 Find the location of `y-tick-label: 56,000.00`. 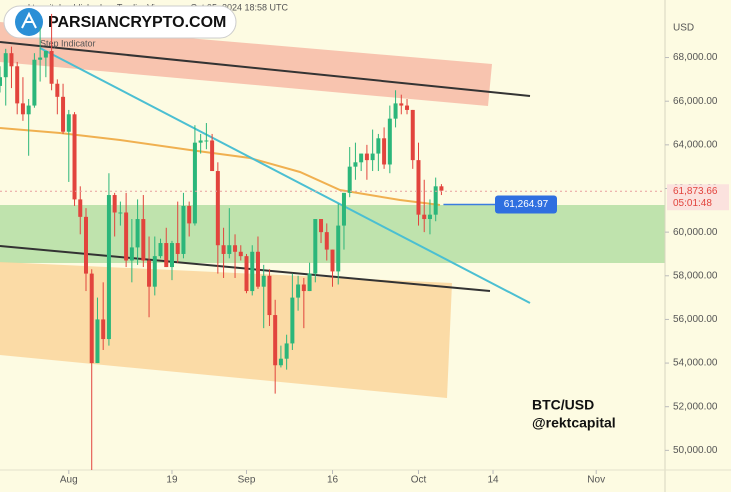

y-tick-label: 56,000.00 is located at coordinates (695, 319).